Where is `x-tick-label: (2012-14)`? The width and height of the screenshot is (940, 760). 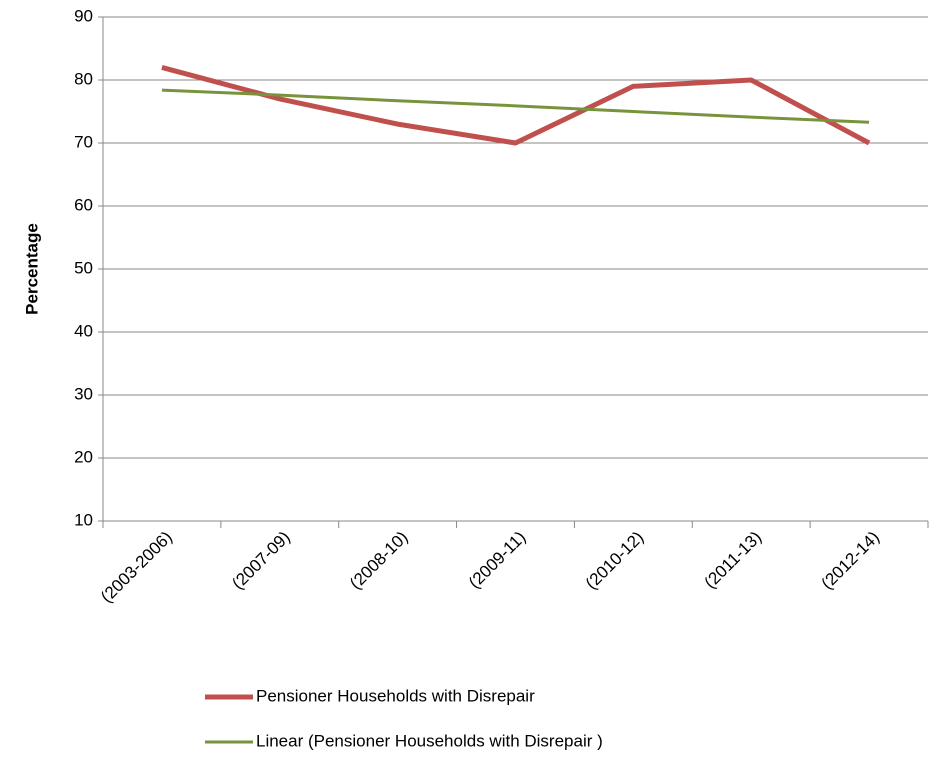
x-tick-label: (2012-14) is located at coordinates (851, 561).